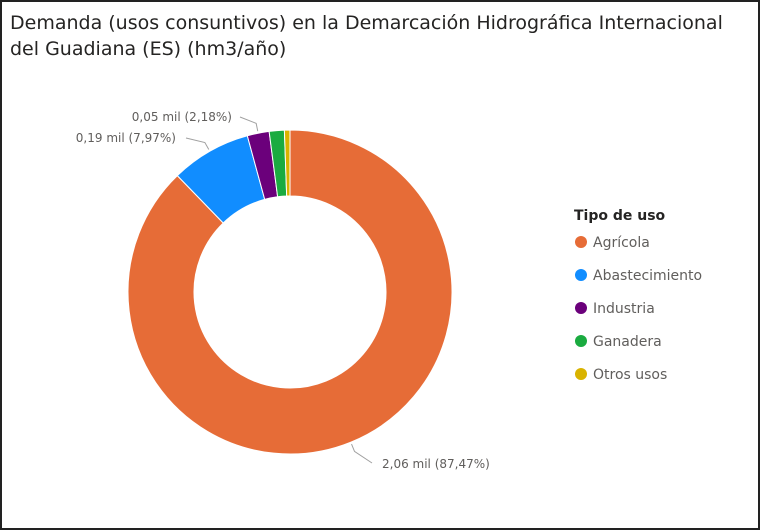  What do you see at coordinates (620, 216) in the screenshot?
I see `legend-title: Tipo de uso` at bounding box center [620, 216].